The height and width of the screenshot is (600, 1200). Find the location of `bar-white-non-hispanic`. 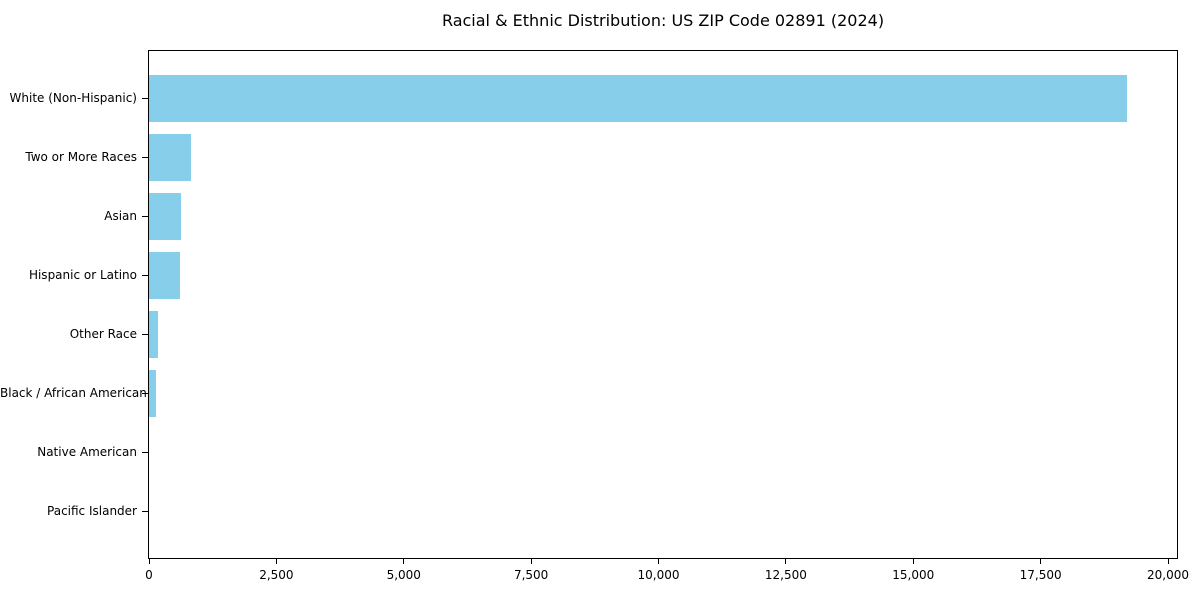

bar-white-non-hispanic is located at coordinates (638, 98).